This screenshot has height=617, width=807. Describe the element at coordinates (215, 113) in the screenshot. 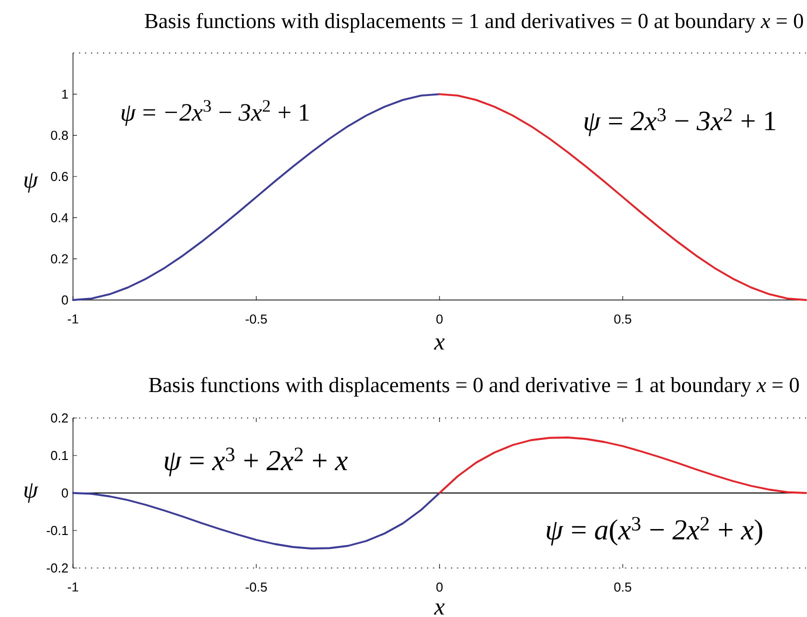

I see `series-label: ψ = −2x$^{3}$ − 3x$^{2}$ + 1` at that location.